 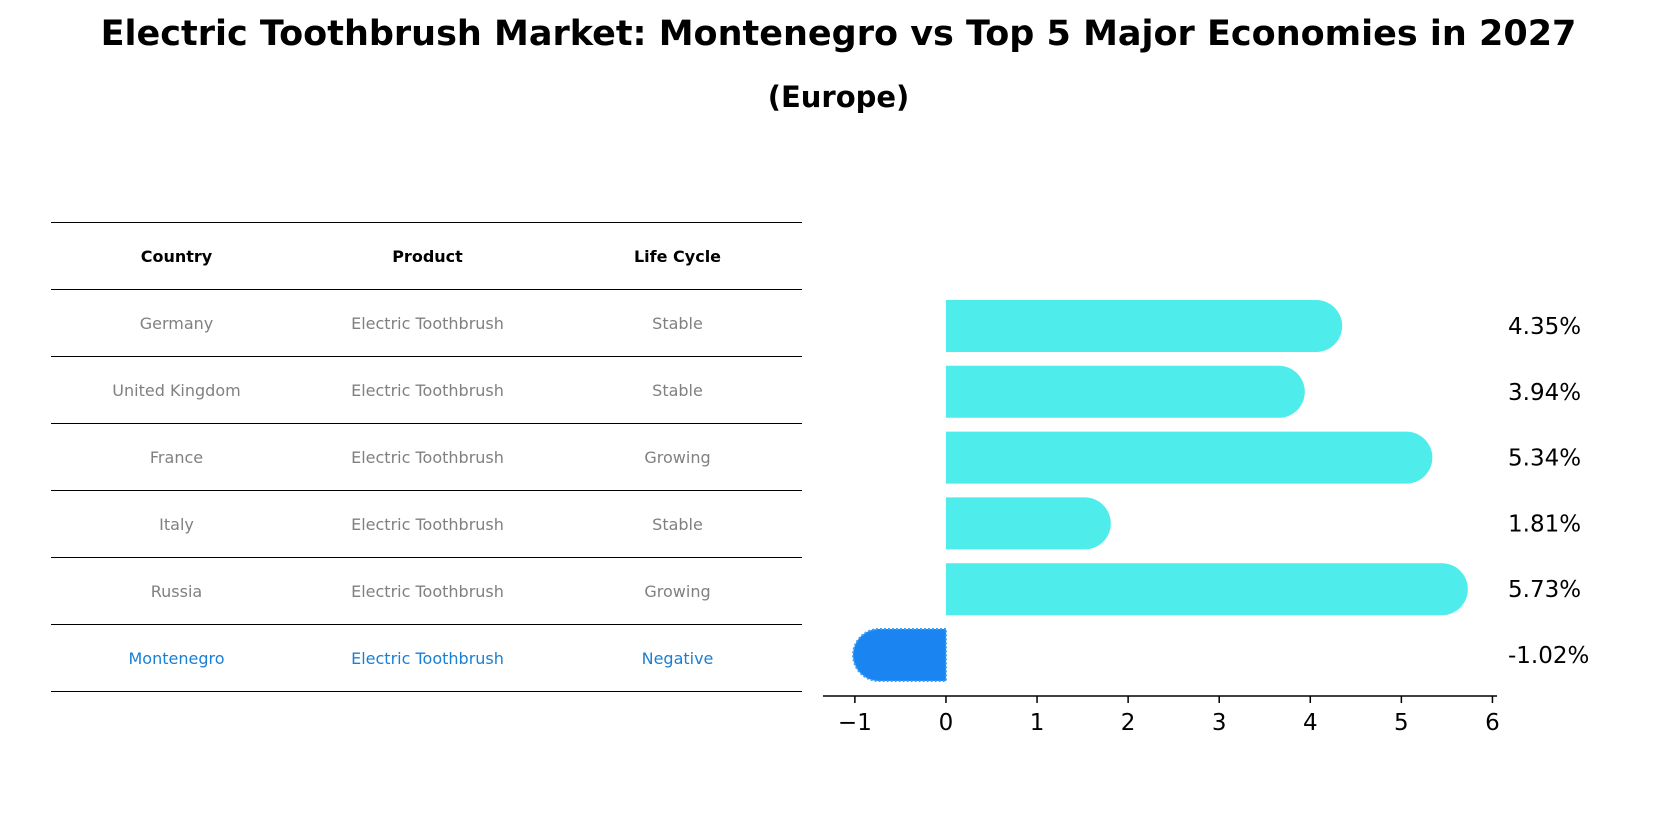 I want to click on x-tick-label: 3, so click(x=1219, y=723).